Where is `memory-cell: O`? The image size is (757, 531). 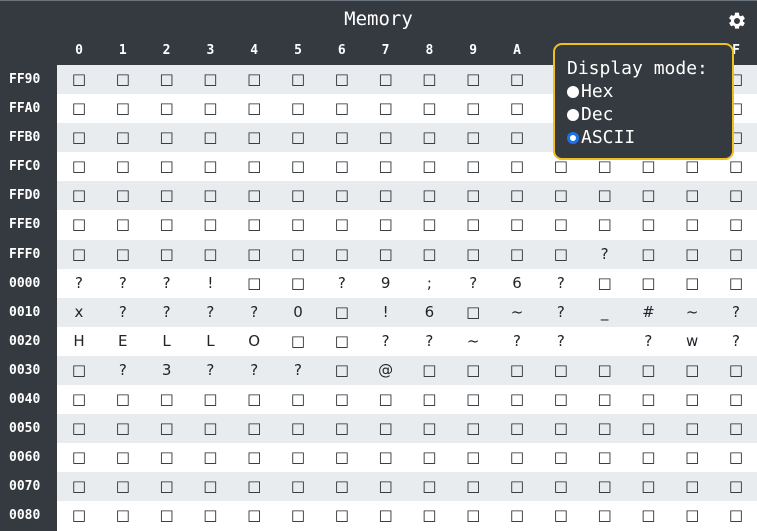
memory-cell: O is located at coordinates (254, 340).